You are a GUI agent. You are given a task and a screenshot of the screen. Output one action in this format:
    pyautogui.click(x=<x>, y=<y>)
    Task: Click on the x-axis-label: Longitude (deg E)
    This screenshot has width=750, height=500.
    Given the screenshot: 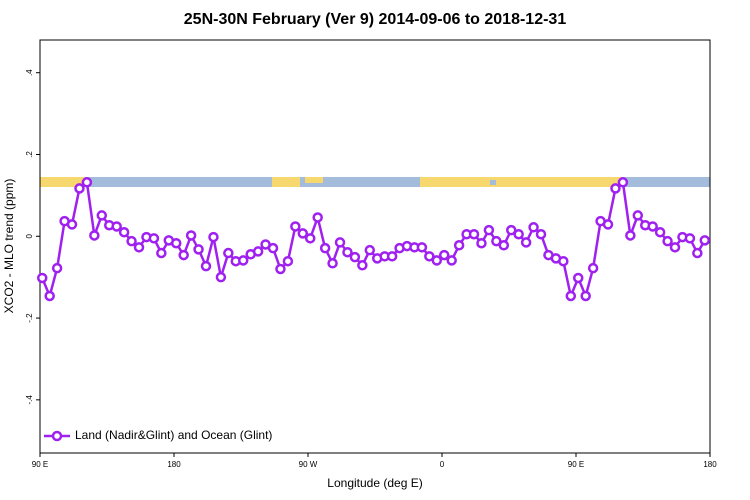 What is the action you would take?
    pyautogui.click(x=374, y=483)
    